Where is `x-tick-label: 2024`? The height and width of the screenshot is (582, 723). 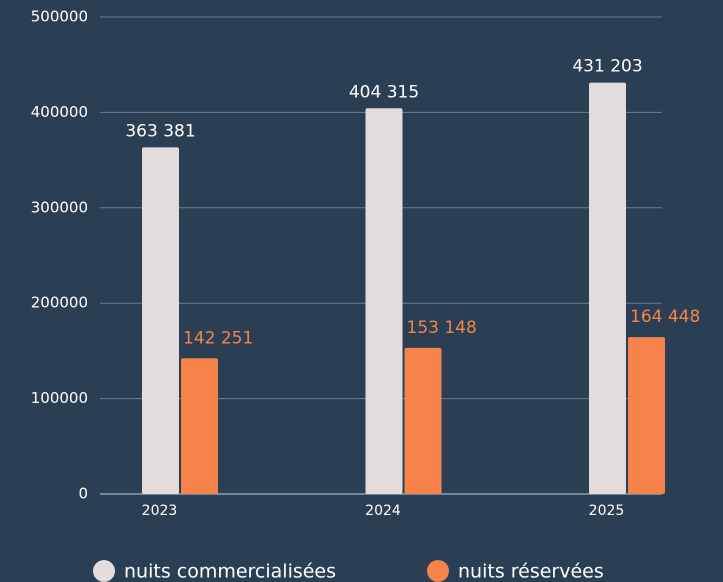
x-tick-label: 2024 is located at coordinates (383, 511).